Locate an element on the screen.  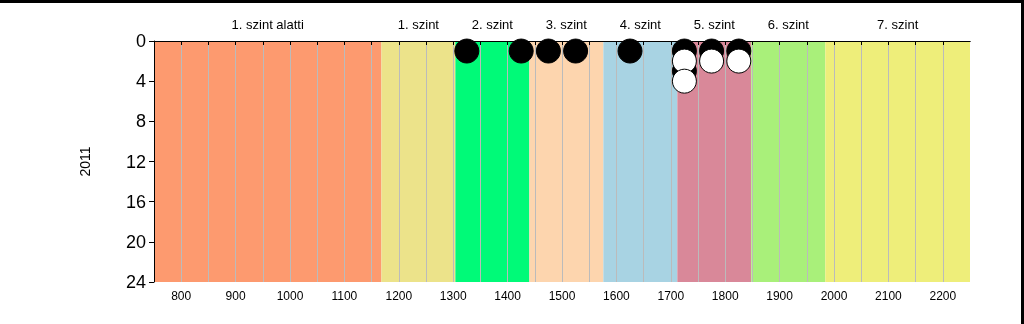
y-tick-label: 8 is located at coordinates (140, 121).